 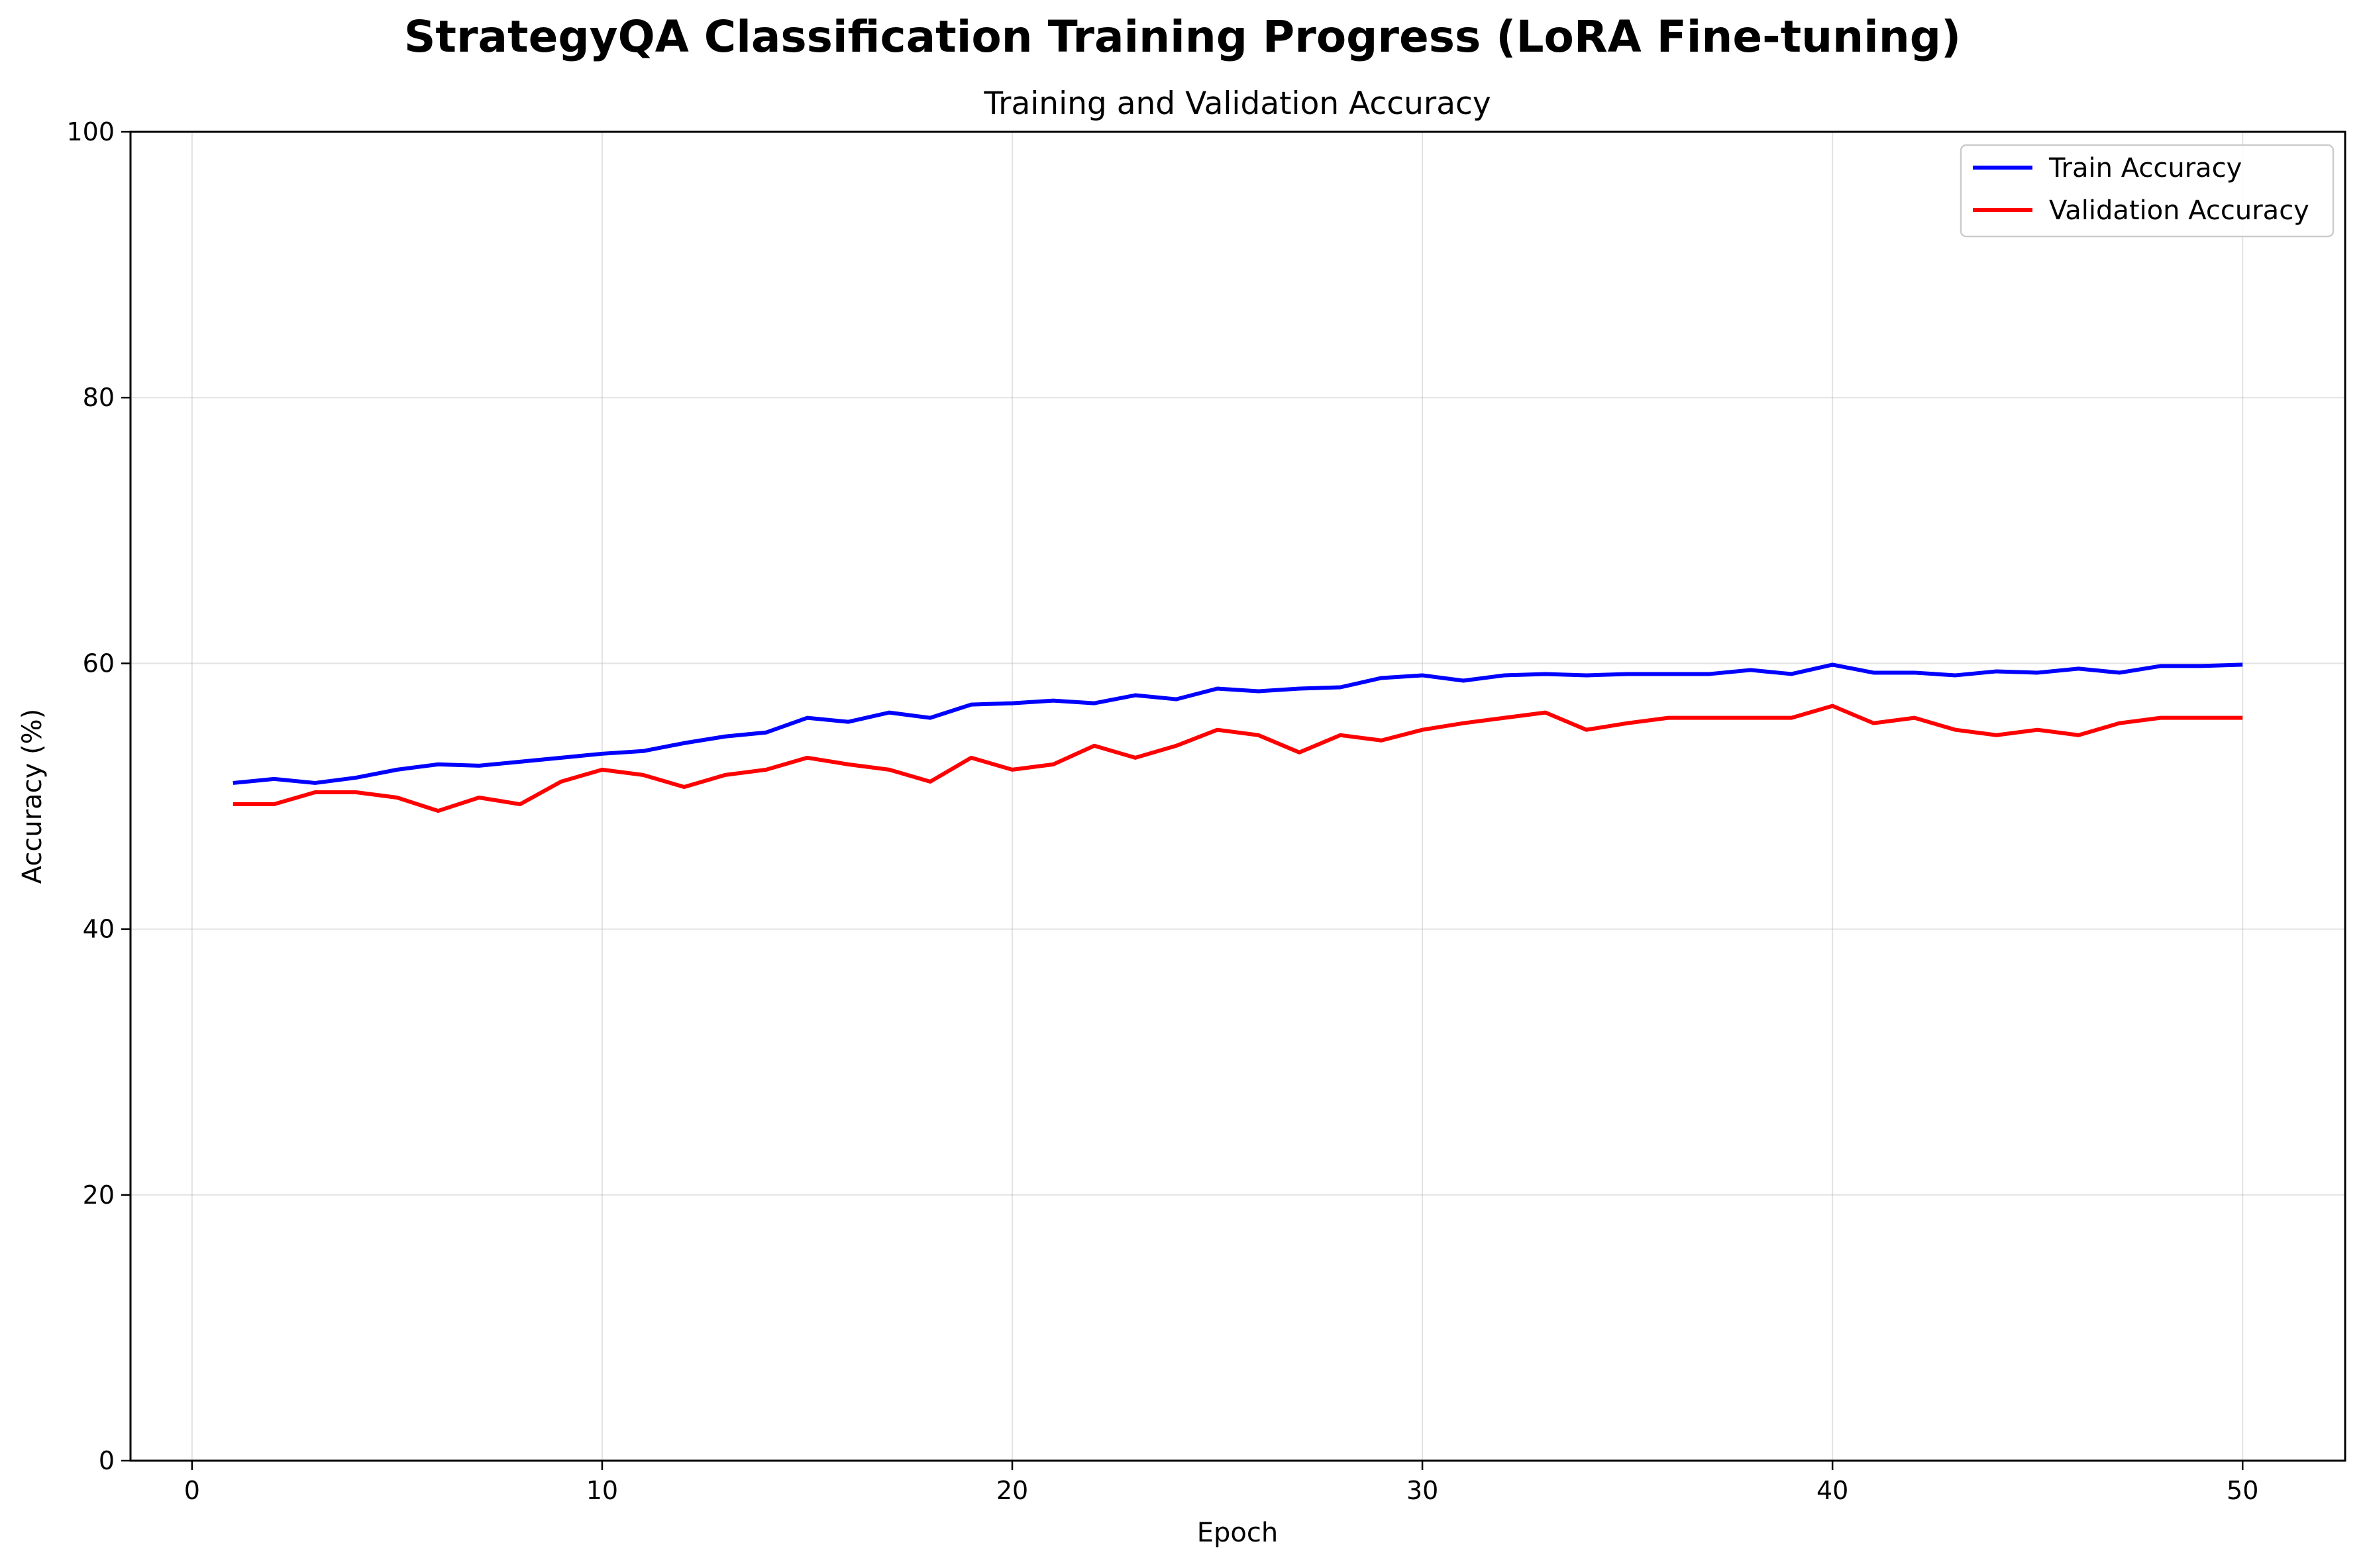 What do you see at coordinates (1422, 1490) in the screenshot?
I see `x-tick-label: 30` at bounding box center [1422, 1490].